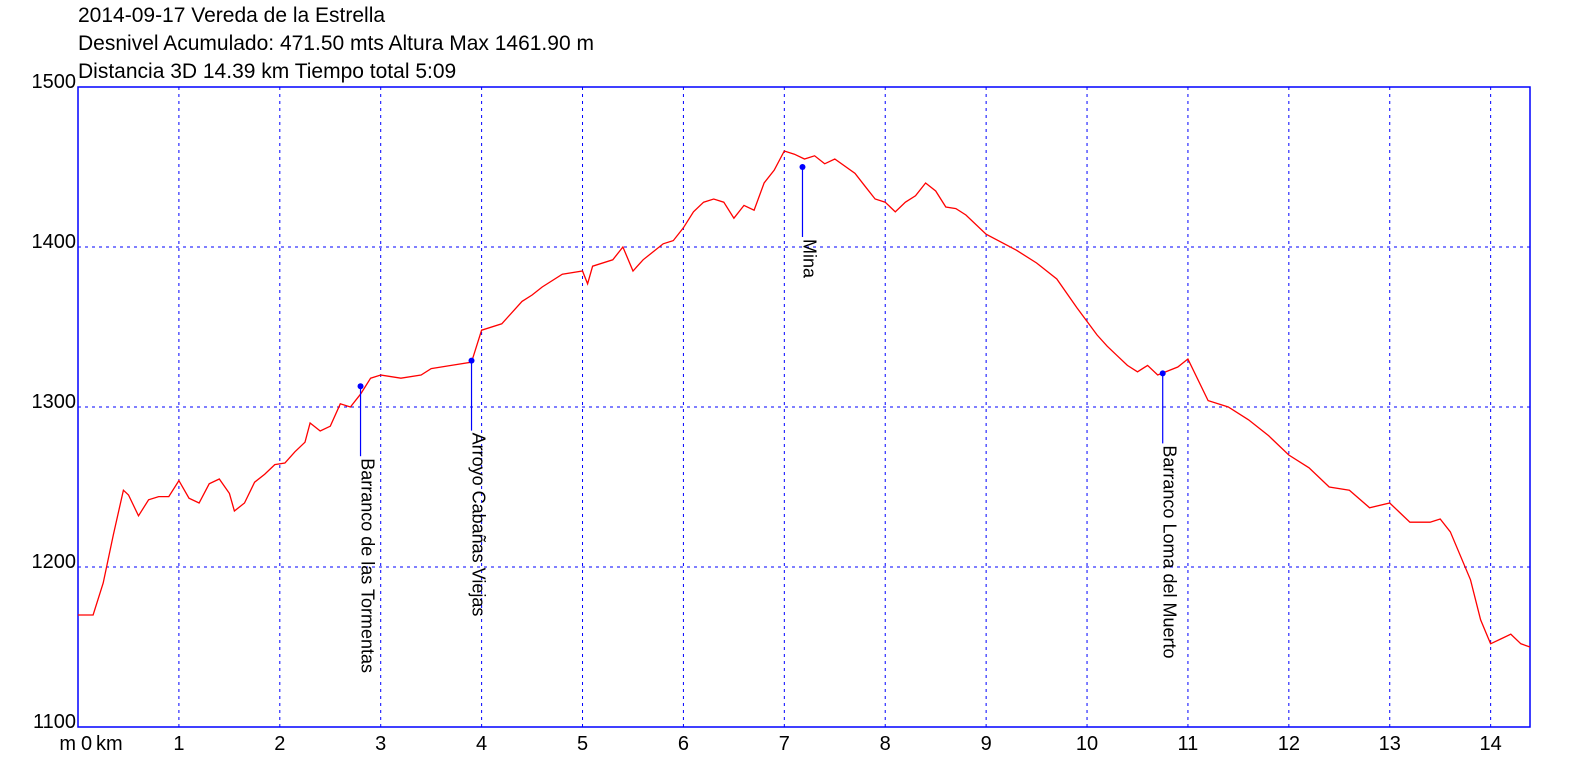 The height and width of the screenshot is (778, 1596). I want to click on x-tick-label: 13, so click(1390, 744).